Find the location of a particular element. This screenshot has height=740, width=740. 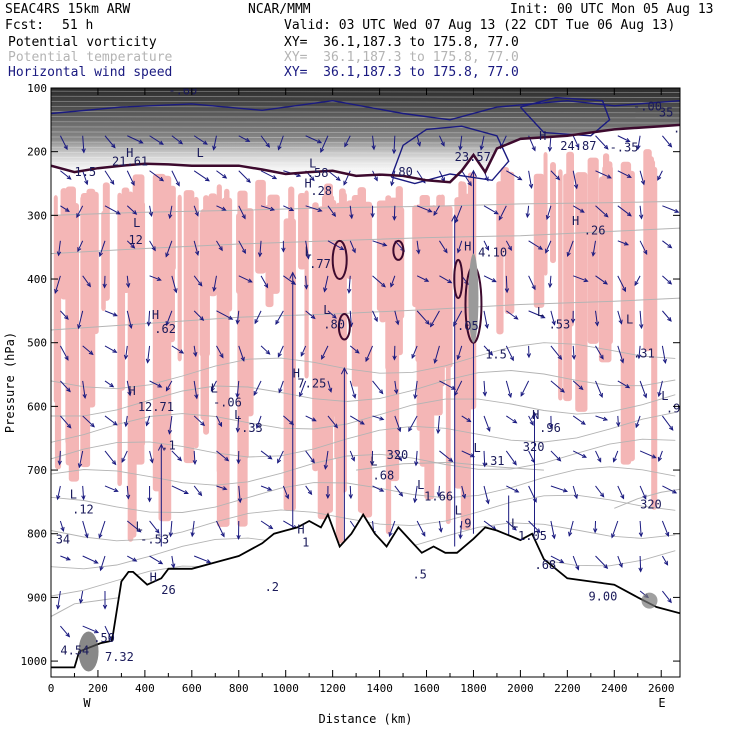

contour-label: 23.57 is located at coordinates (473, 157).